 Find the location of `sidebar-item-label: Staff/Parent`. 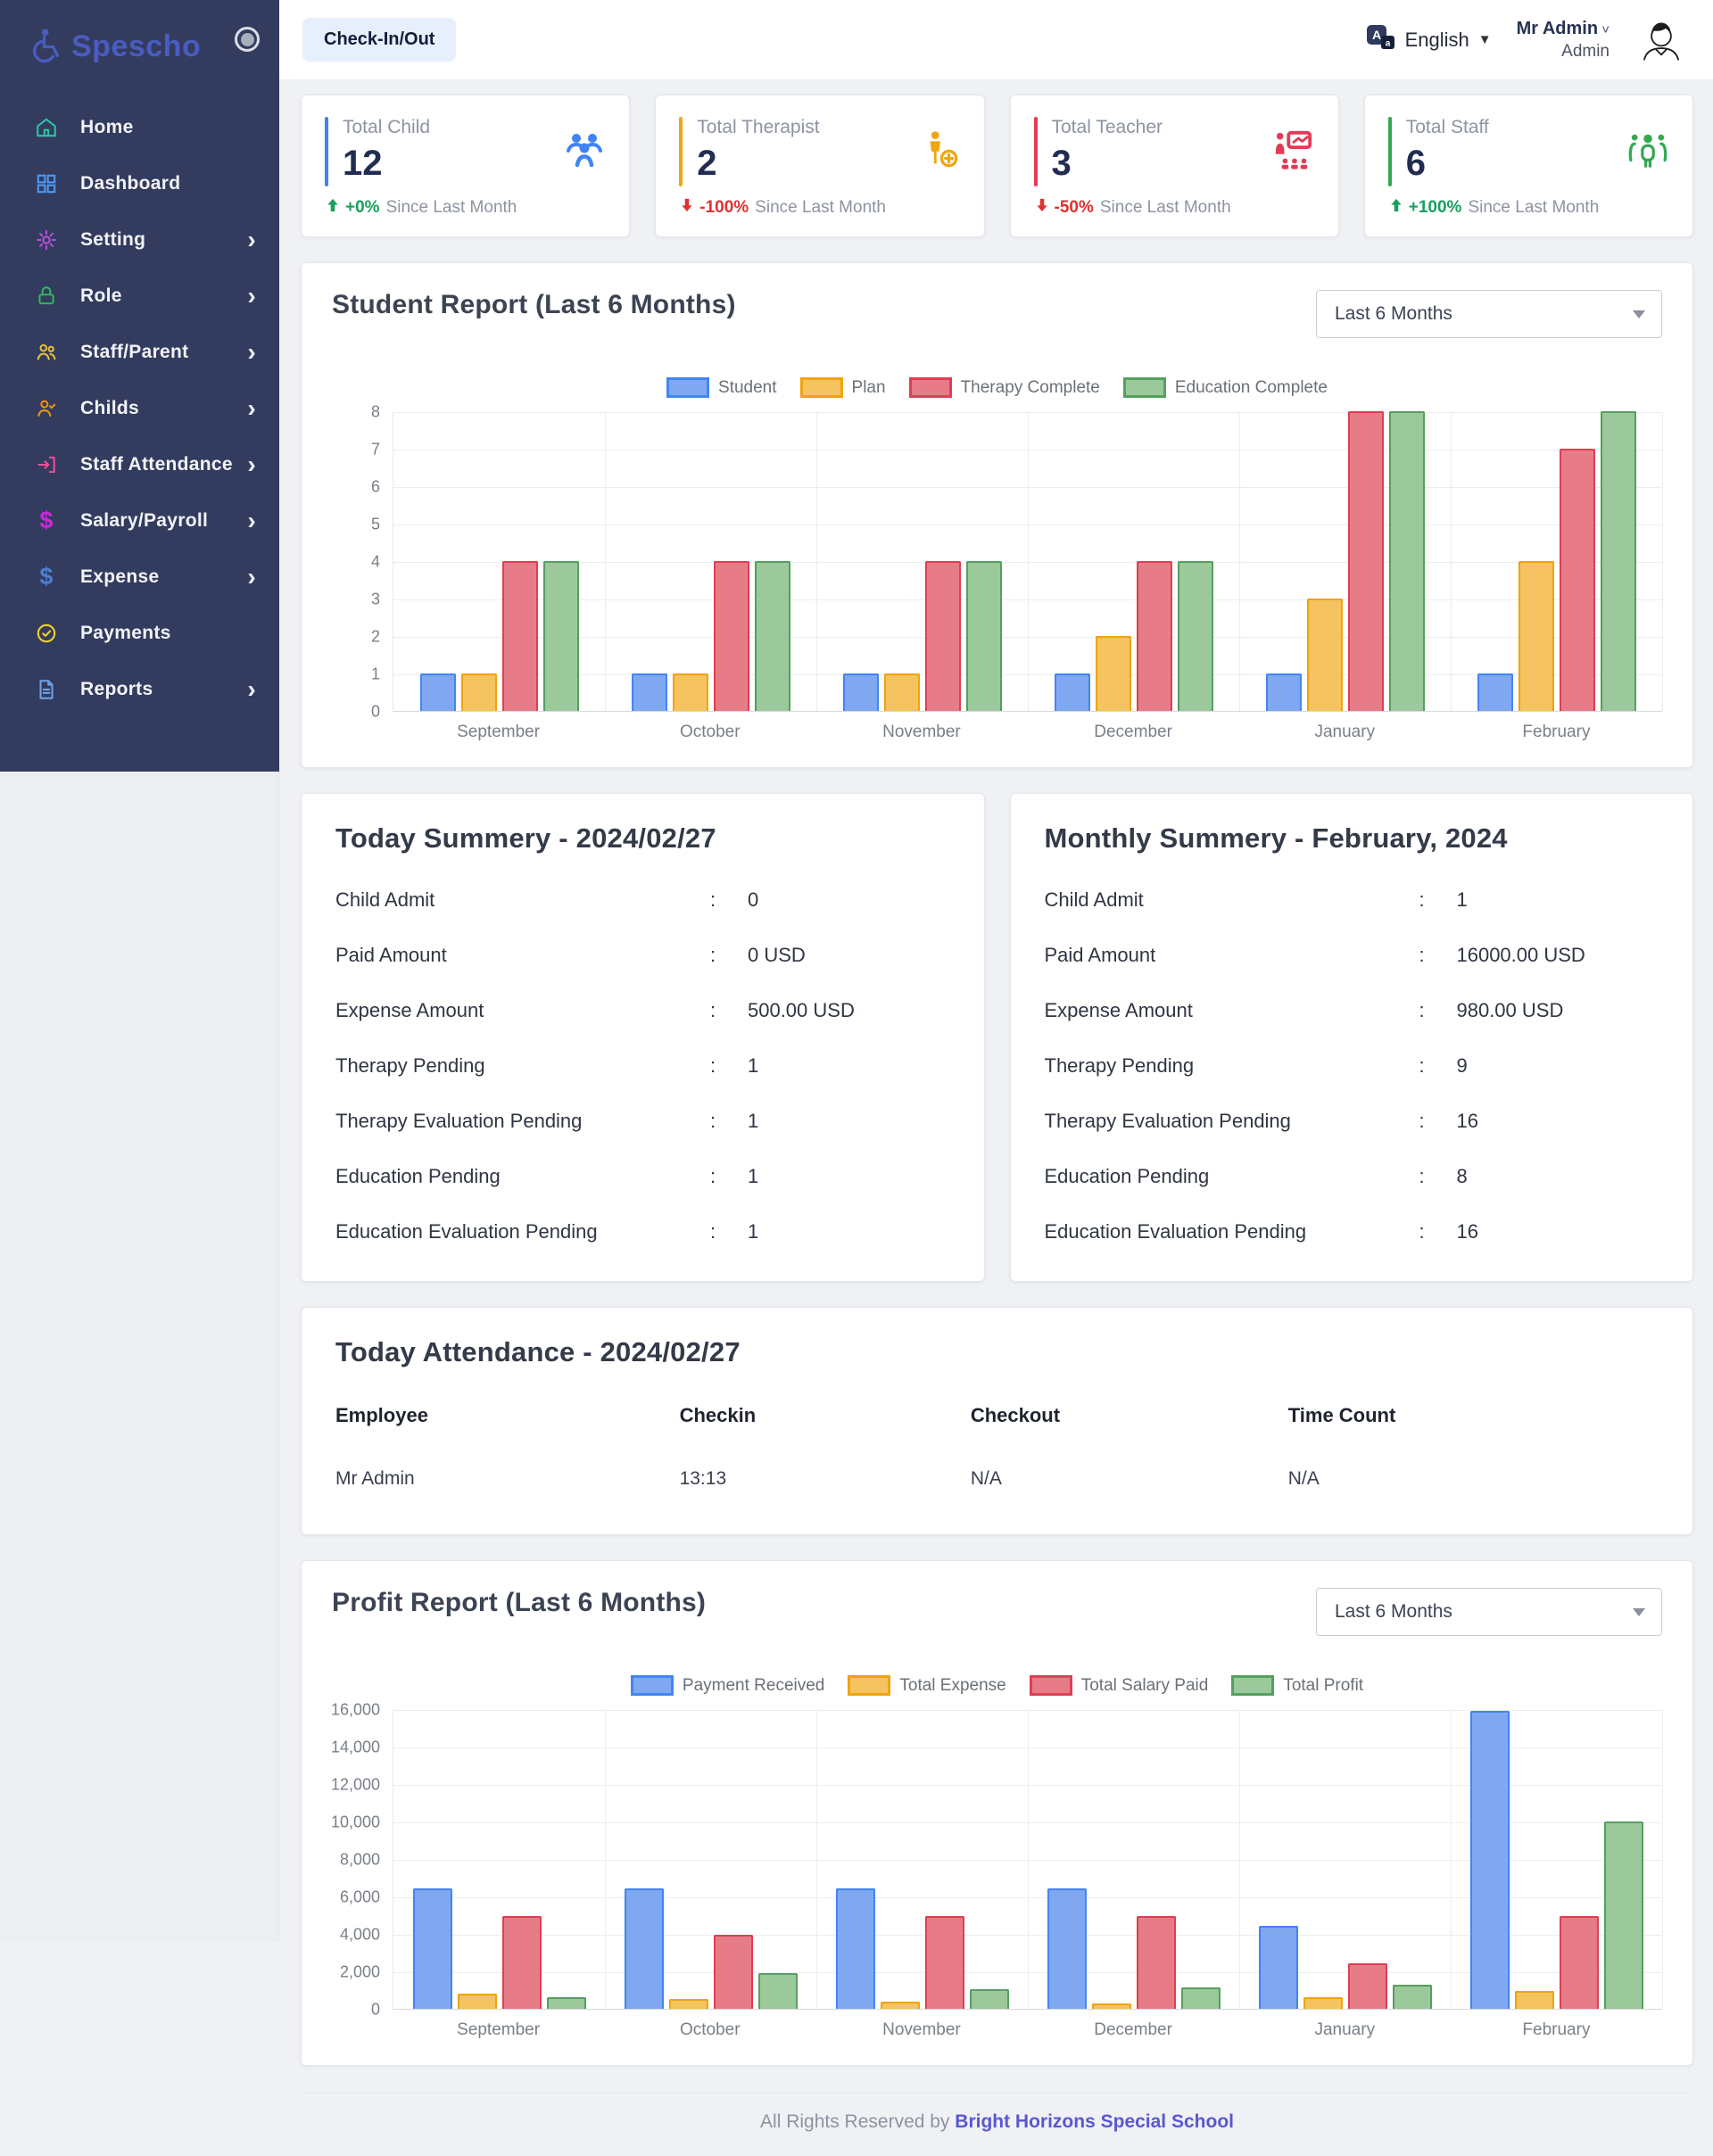

sidebar-item-label: Staff/Parent is located at coordinates (134, 351).